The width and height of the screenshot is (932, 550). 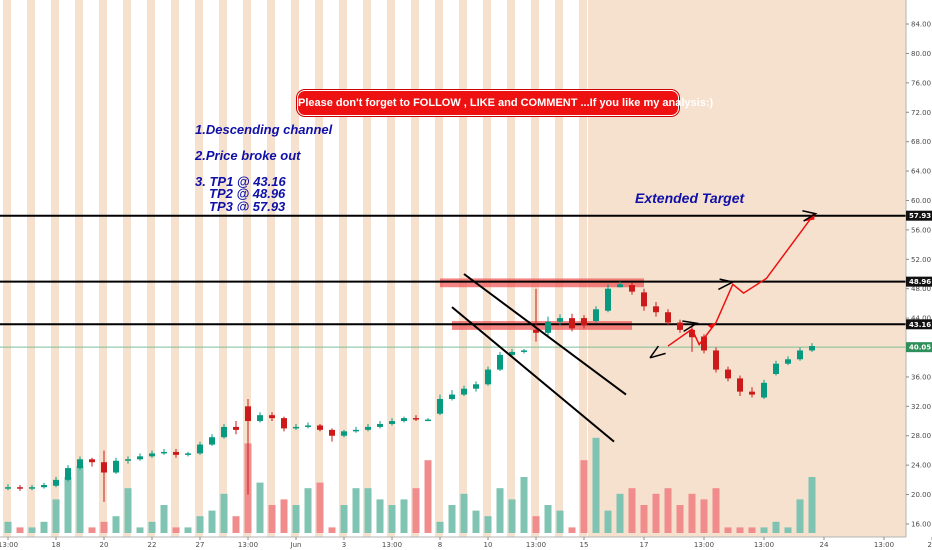 I want to click on y-tick-label: 80.00, so click(x=921, y=54).